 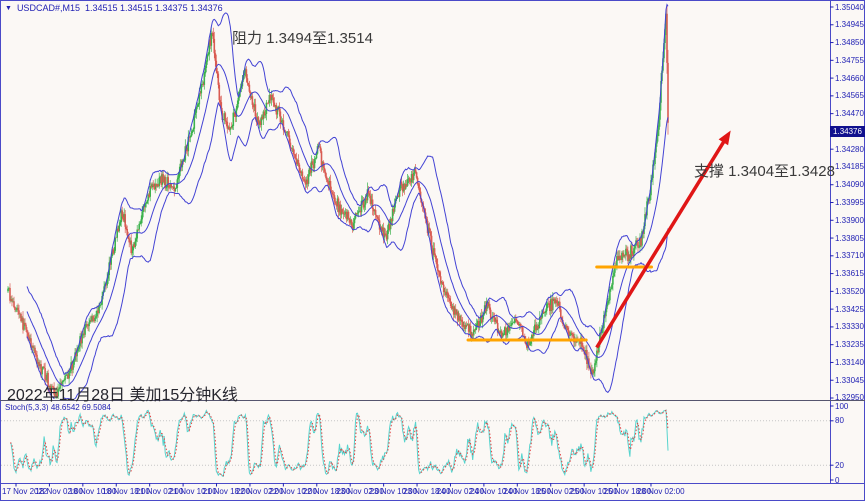 I want to click on time-axis-label: 25 Nov 02:00, so click(x=560, y=491).